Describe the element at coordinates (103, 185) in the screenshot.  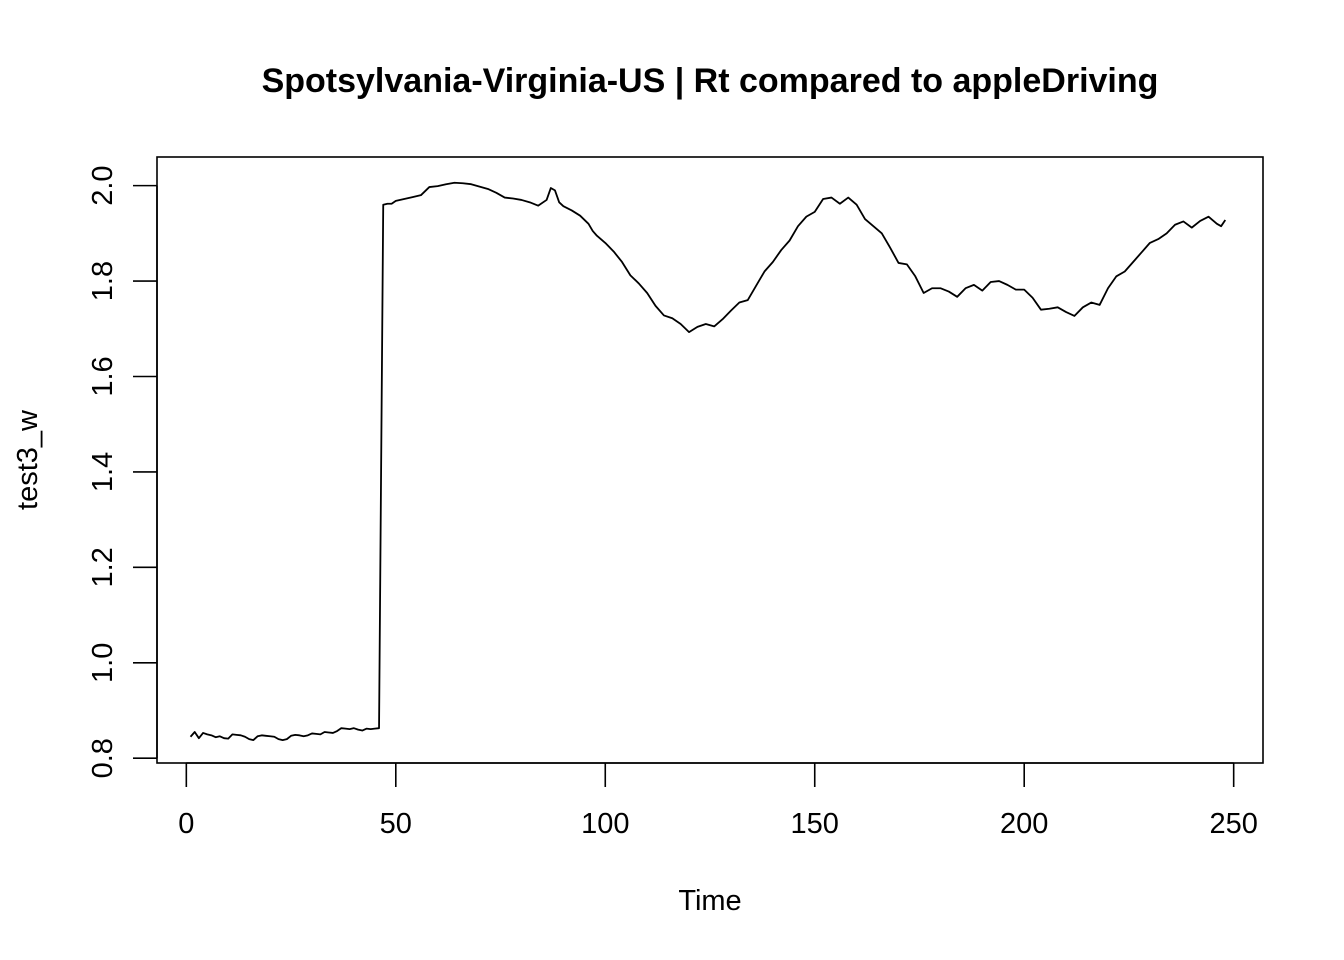
I see `y-tick-label: 2.0` at that location.